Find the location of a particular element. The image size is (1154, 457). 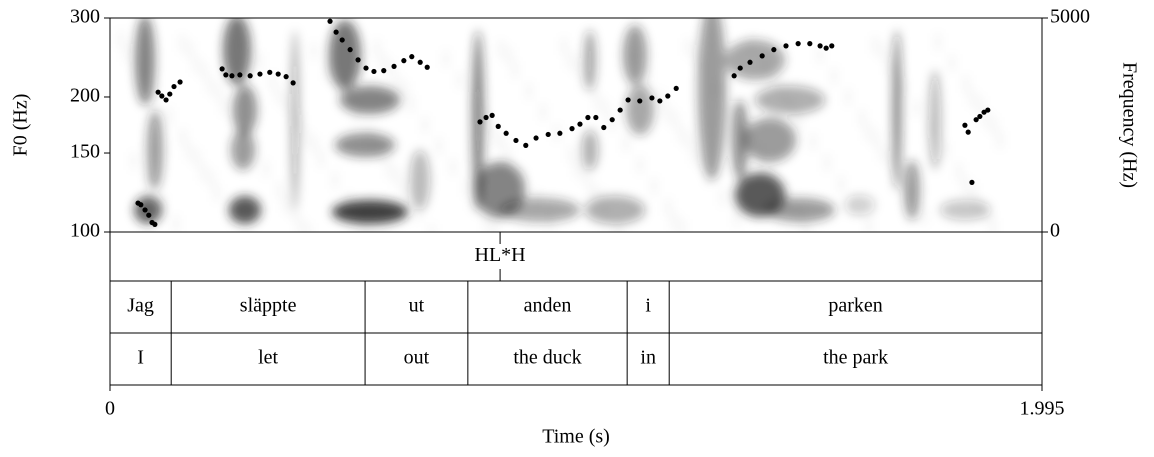

tier-label: the park is located at coordinates (855, 358).